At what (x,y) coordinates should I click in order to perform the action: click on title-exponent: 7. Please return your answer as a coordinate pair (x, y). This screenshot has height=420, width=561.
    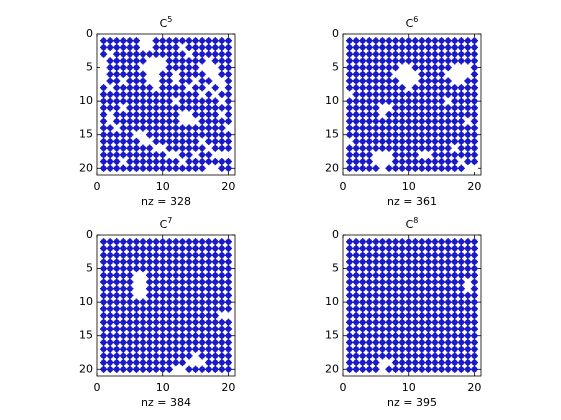
    Looking at the image, I should click on (169, 220).